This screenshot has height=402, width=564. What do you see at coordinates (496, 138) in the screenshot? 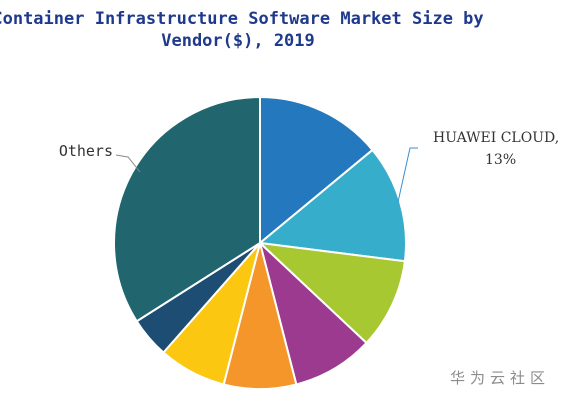
I see `huawei-label-line1: HUAWEI CLOUD,` at bounding box center [496, 138].